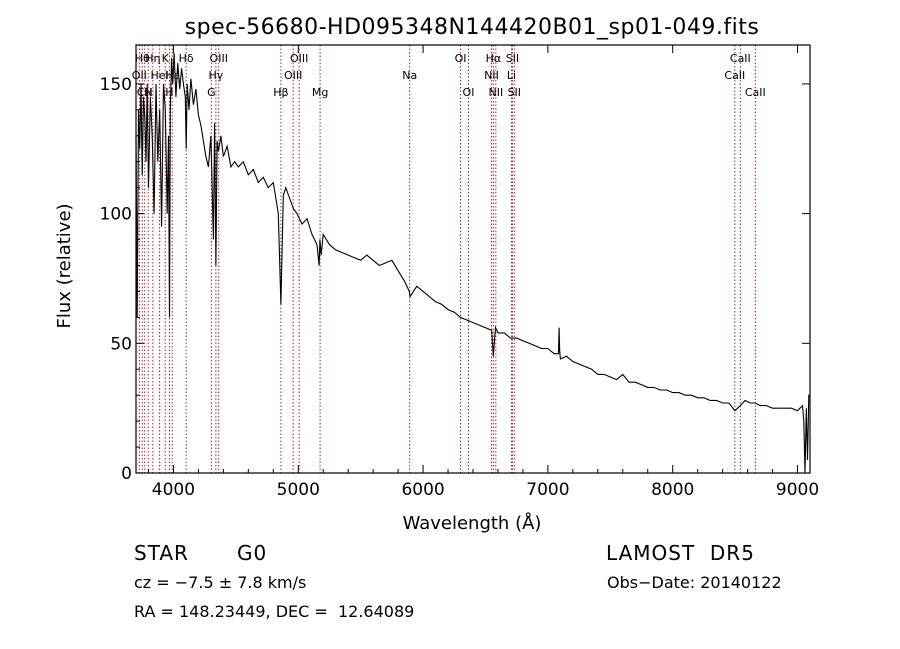 This screenshot has width=900, height=649. Describe the element at coordinates (298, 490) in the screenshot. I see `x-tick-label: 5000` at that location.